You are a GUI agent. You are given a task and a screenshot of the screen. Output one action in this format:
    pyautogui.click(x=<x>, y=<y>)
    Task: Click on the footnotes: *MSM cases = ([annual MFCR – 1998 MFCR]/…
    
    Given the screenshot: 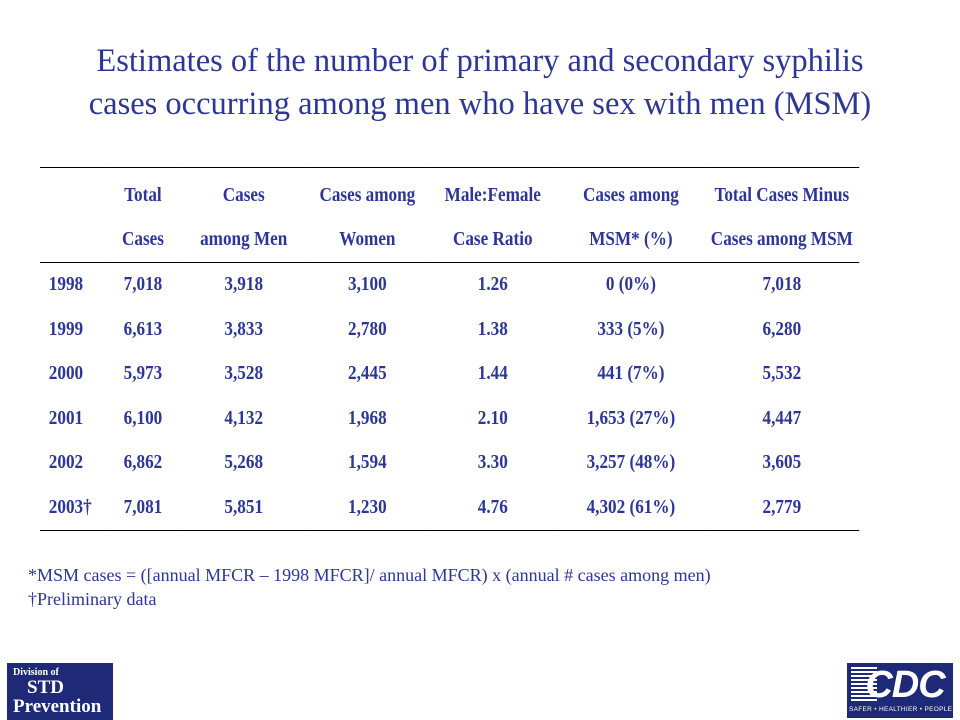 What is the action you would take?
    pyautogui.click(x=369, y=587)
    